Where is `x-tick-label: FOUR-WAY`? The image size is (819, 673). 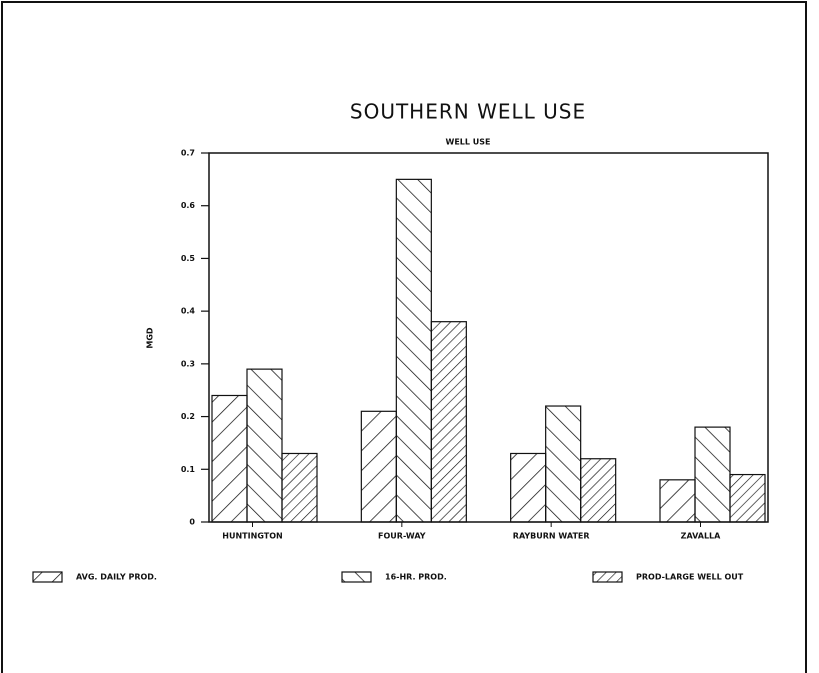
x-tick-label: FOUR-WAY is located at coordinates (402, 536).